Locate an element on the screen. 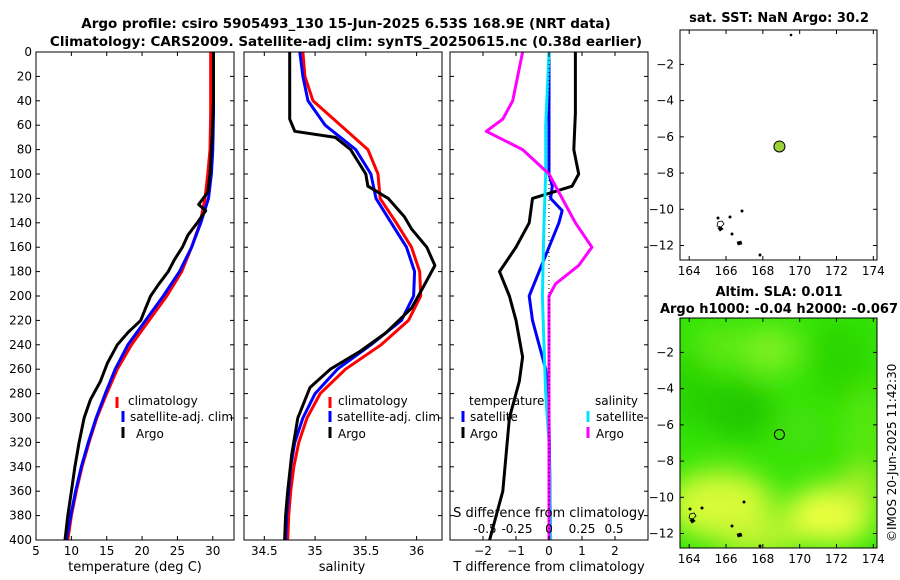  temperature-traces is located at coordinates (139, 296).